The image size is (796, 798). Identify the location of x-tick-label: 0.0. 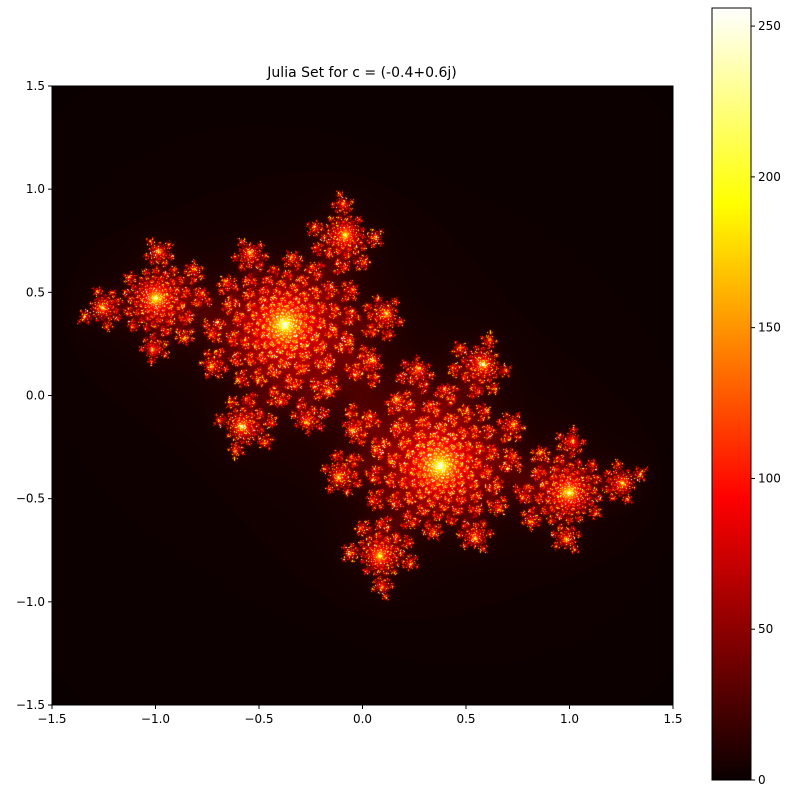
(362, 719).